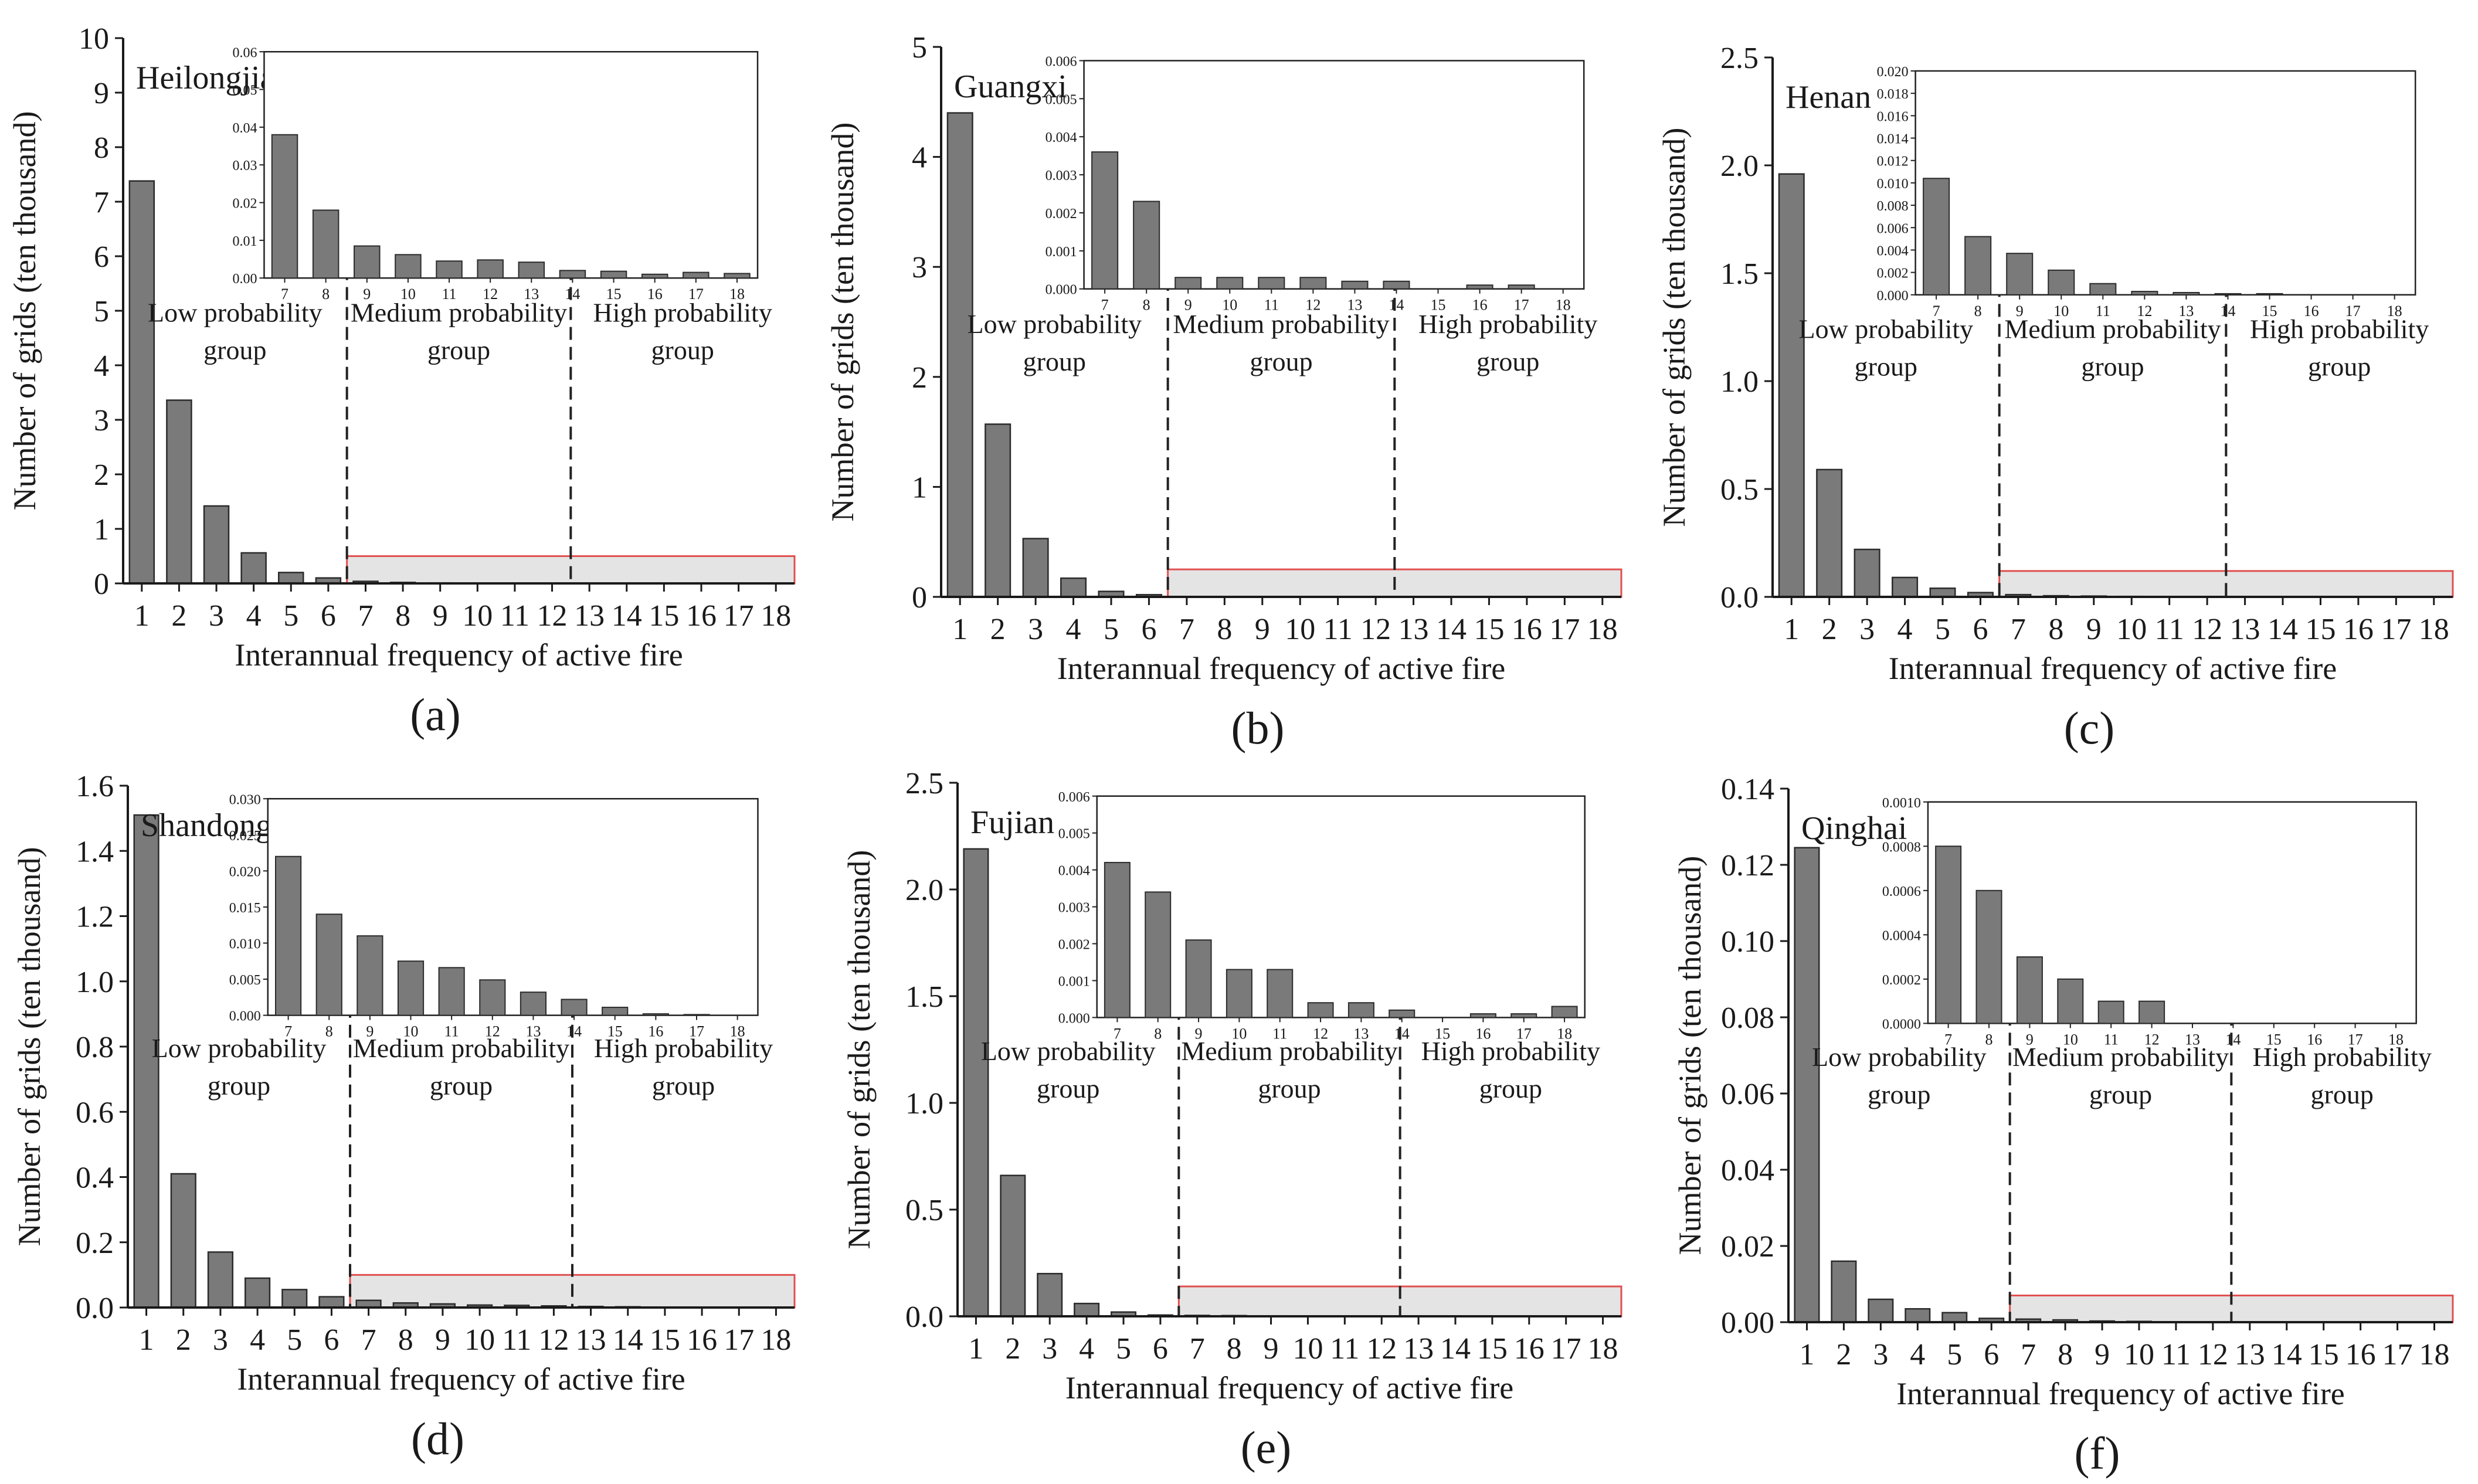 The width and height of the screenshot is (2478, 1484). I want to click on inset-x-tick-label: 8, so click(1158, 1034).